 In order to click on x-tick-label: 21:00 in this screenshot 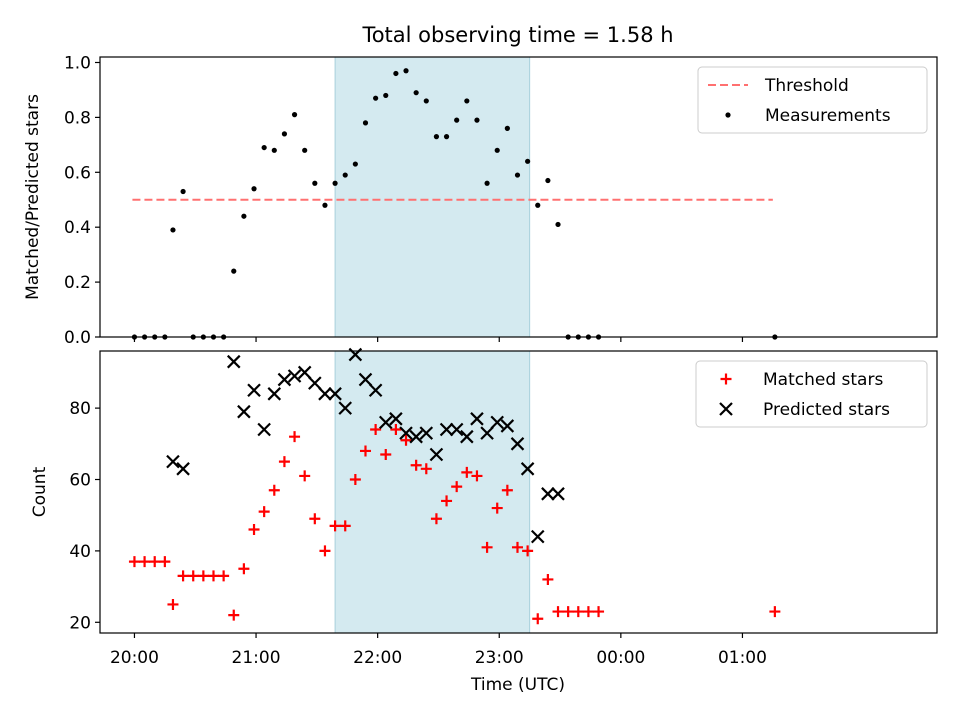, I will do `click(256, 658)`.